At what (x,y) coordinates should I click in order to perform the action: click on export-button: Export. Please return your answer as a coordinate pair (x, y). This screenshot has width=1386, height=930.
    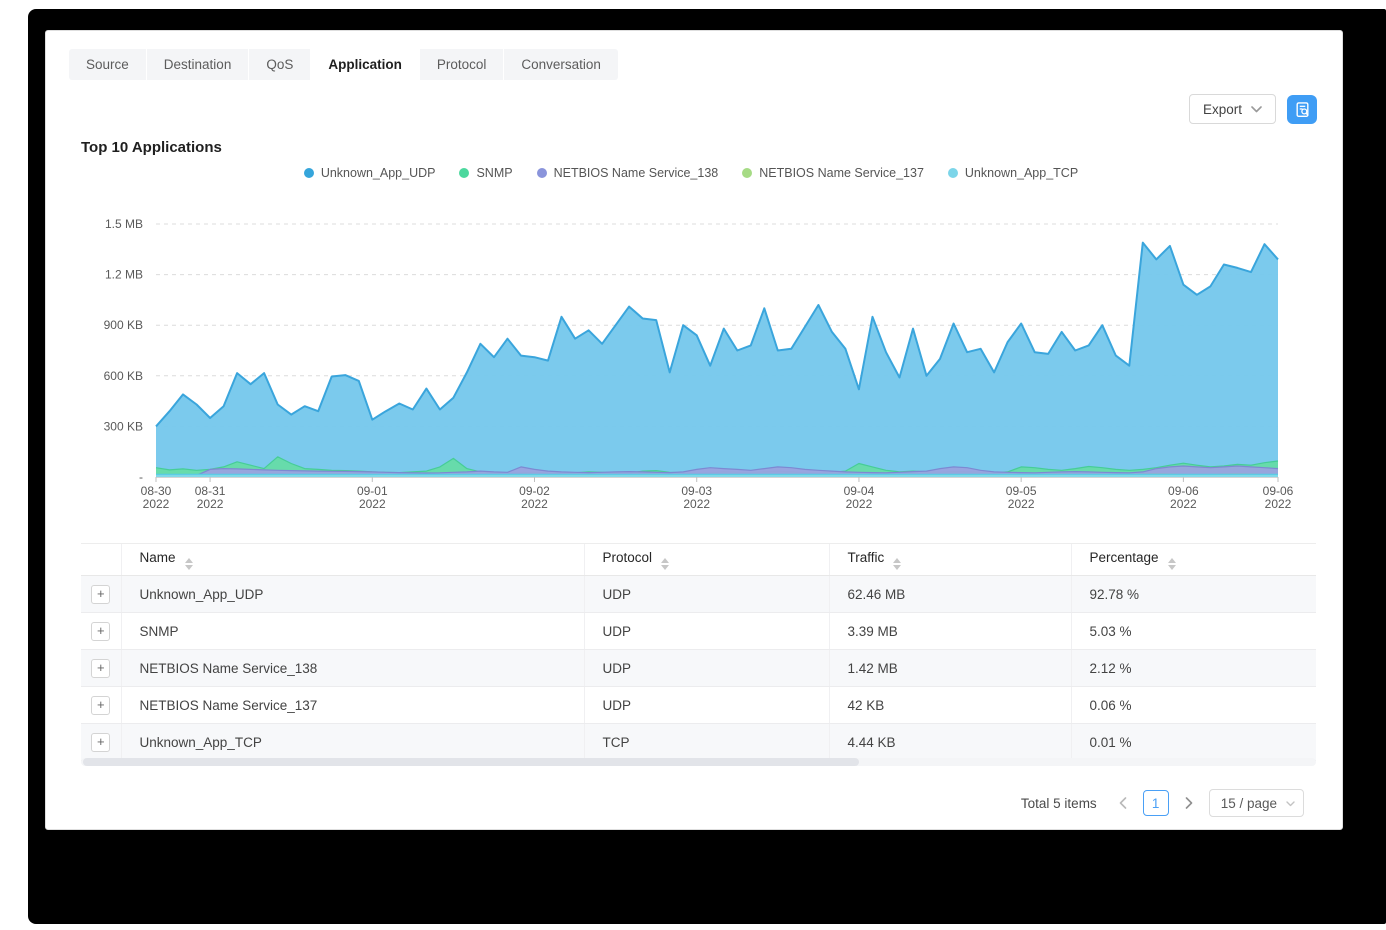
    Looking at the image, I should click on (1233, 109).